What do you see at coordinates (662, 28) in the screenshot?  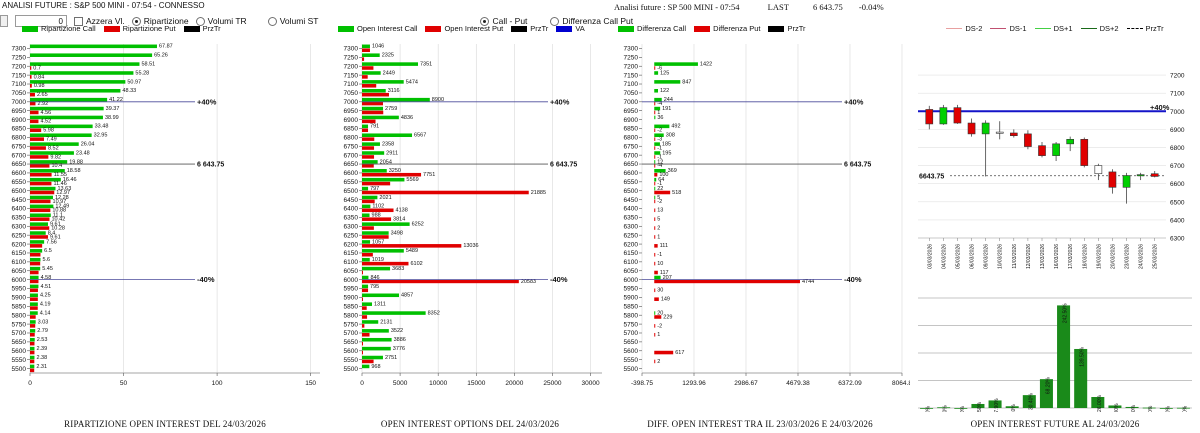 I see `legend-label: Differenza Call` at bounding box center [662, 28].